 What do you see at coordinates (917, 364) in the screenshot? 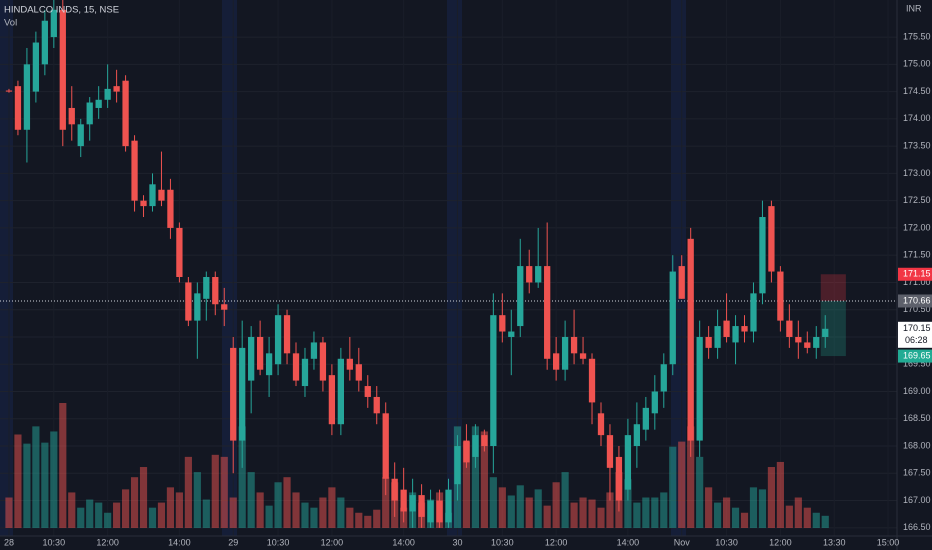
I see `y-tick-label: 169.50` at bounding box center [917, 364].